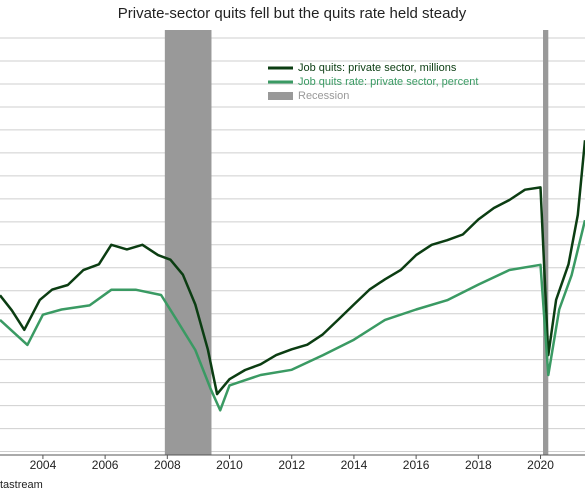 The width and height of the screenshot is (585, 494). Describe the element at coordinates (167, 465) in the screenshot. I see `x-tick-label: 2008` at that location.